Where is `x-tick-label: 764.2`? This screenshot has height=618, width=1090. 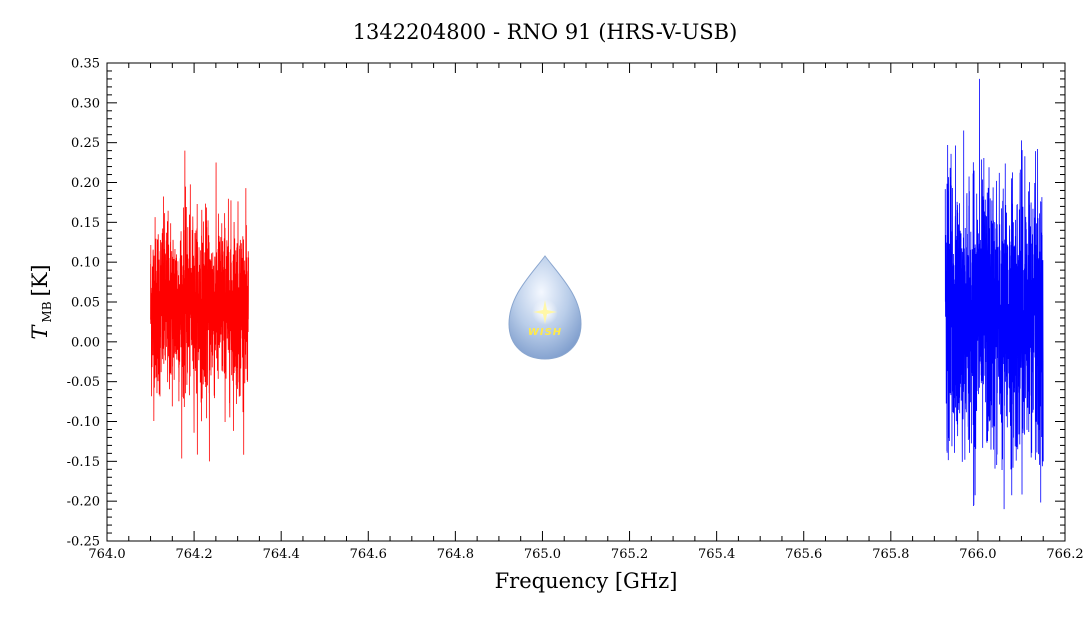
x-tick-label: 764.2 is located at coordinates (193, 554).